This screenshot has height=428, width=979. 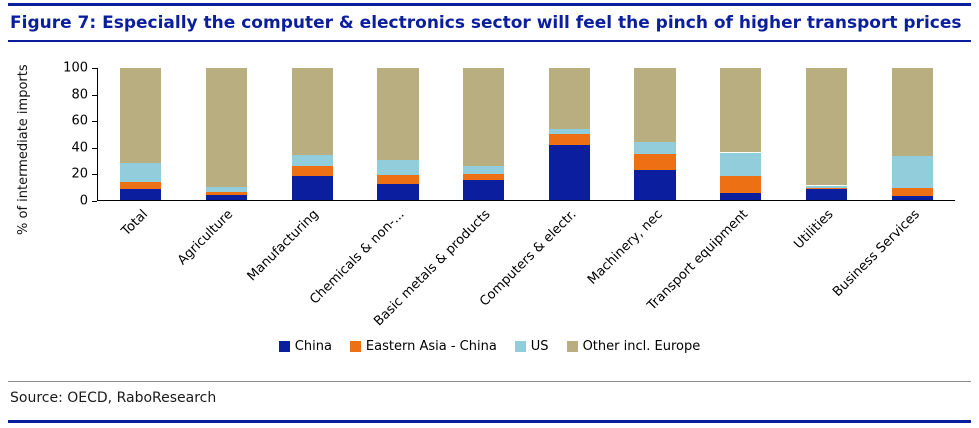 What do you see at coordinates (489, 381) in the screenshot?
I see `source-divider` at bounding box center [489, 381].